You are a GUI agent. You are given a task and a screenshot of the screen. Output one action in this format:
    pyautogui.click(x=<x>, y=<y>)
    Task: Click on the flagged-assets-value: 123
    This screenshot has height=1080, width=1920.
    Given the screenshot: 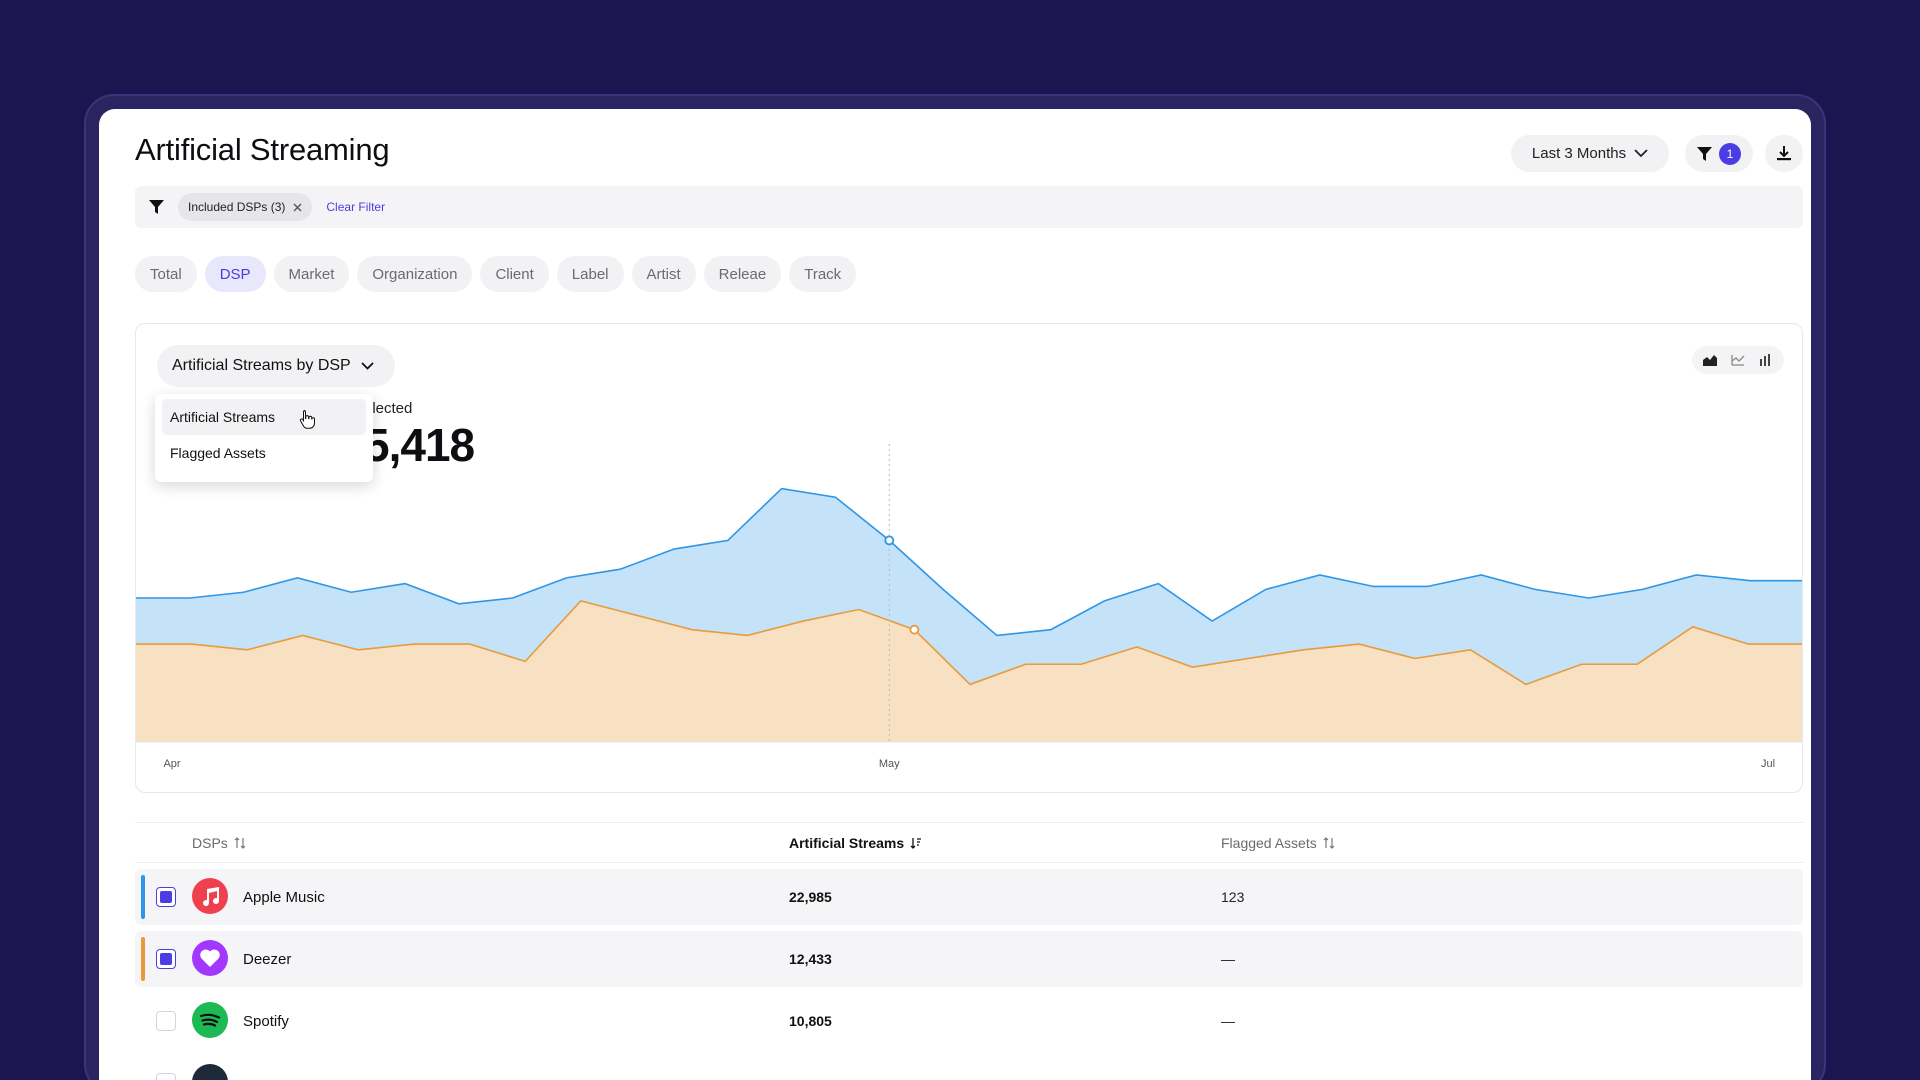 What is the action you would take?
    pyautogui.click(x=1233, y=897)
    